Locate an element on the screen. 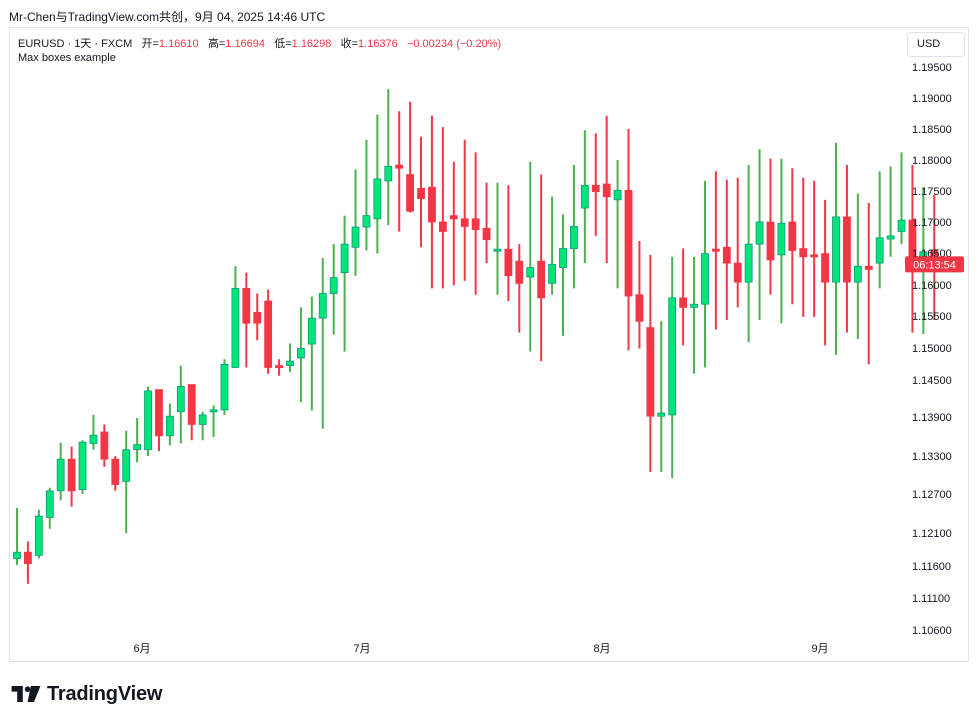  high-value: 1.16694 is located at coordinates (245, 44).